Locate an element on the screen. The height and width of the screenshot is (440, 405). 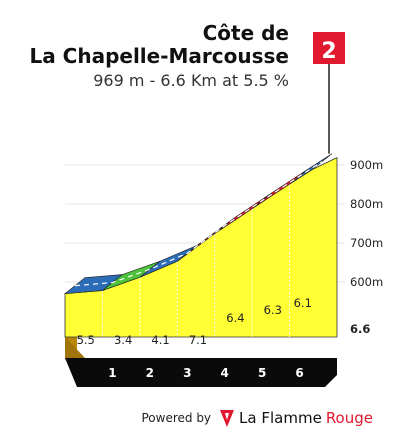
flame-logo-icon is located at coordinates (227, 418).